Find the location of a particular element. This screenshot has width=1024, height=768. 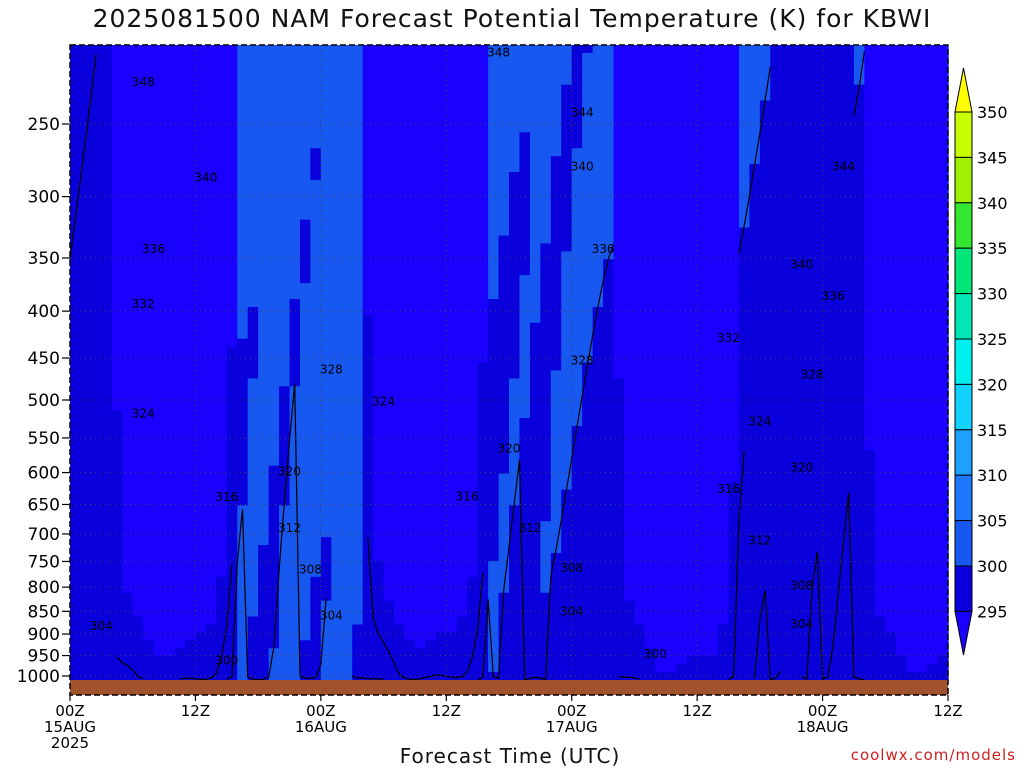

colorbar-extend-top is located at coordinates (963, 90).